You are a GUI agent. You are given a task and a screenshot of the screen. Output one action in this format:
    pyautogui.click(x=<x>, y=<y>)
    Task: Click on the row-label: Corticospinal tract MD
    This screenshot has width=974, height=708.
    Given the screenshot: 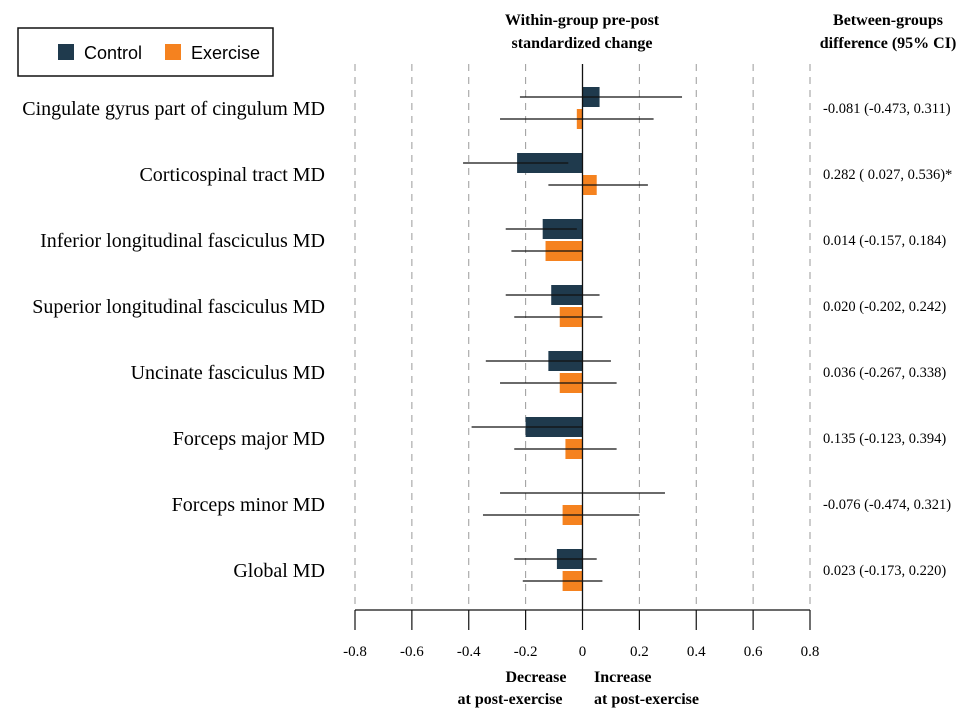 What is the action you would take?
    pyautogui.click(x=232, y=175)
    